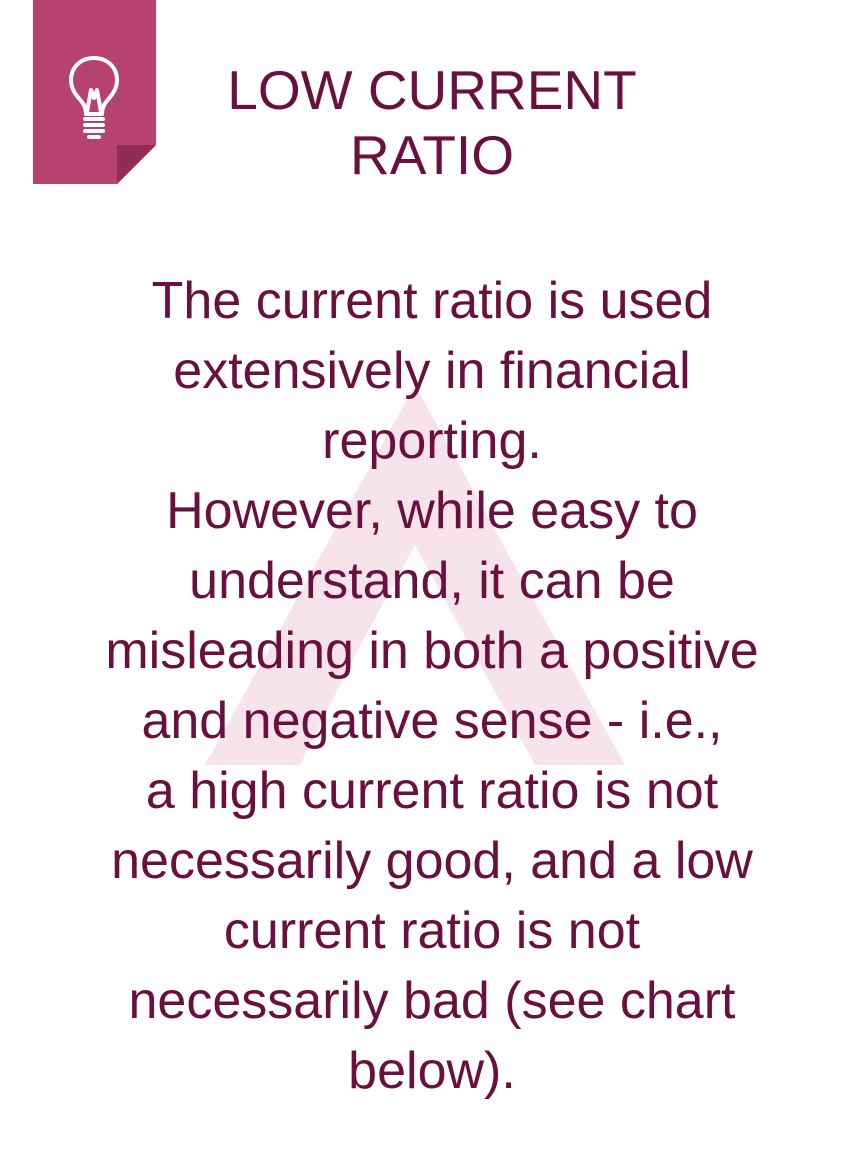  I want to click on body-line: reporting., so click(432, 441).